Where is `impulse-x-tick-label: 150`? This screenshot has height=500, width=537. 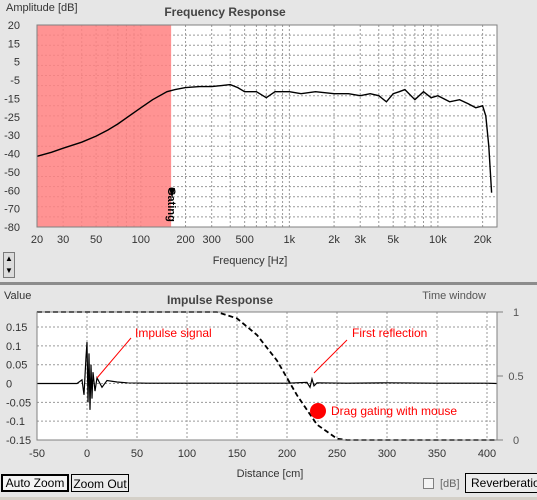 impulse-x-tick-label: 150 is located at coordinates (237, 454).